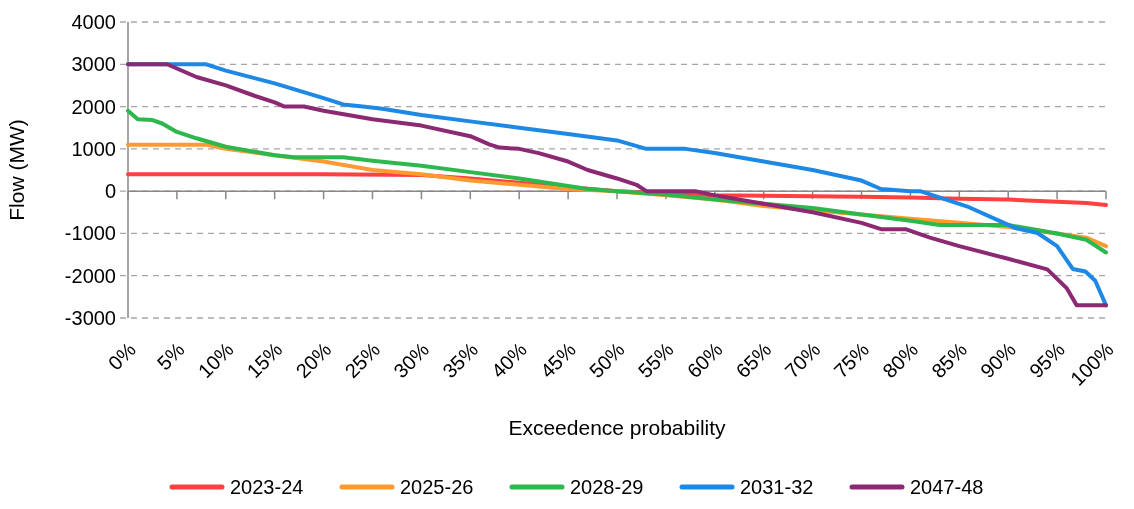  I want to click on y-tick-label: -3000, so click(90, 318).